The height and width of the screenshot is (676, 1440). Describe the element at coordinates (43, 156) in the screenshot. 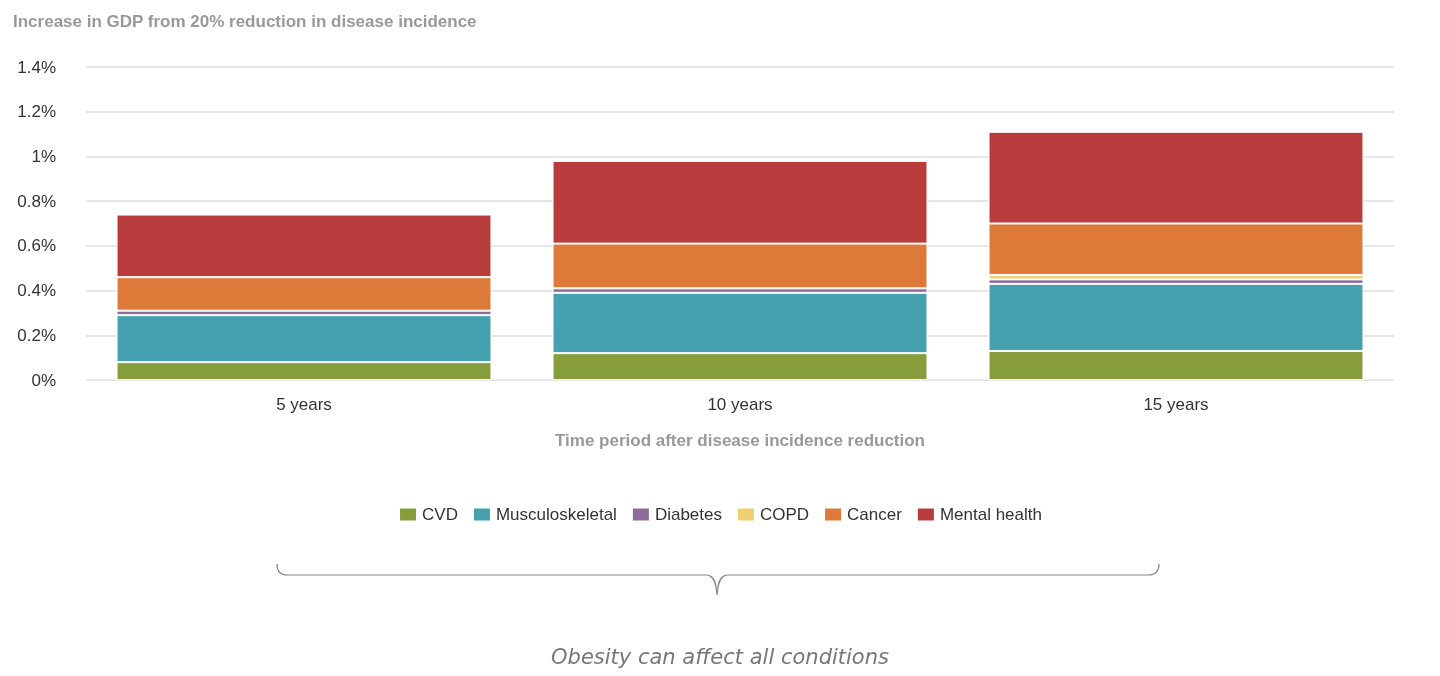

I see `y-tick-label: 1%` at that location.